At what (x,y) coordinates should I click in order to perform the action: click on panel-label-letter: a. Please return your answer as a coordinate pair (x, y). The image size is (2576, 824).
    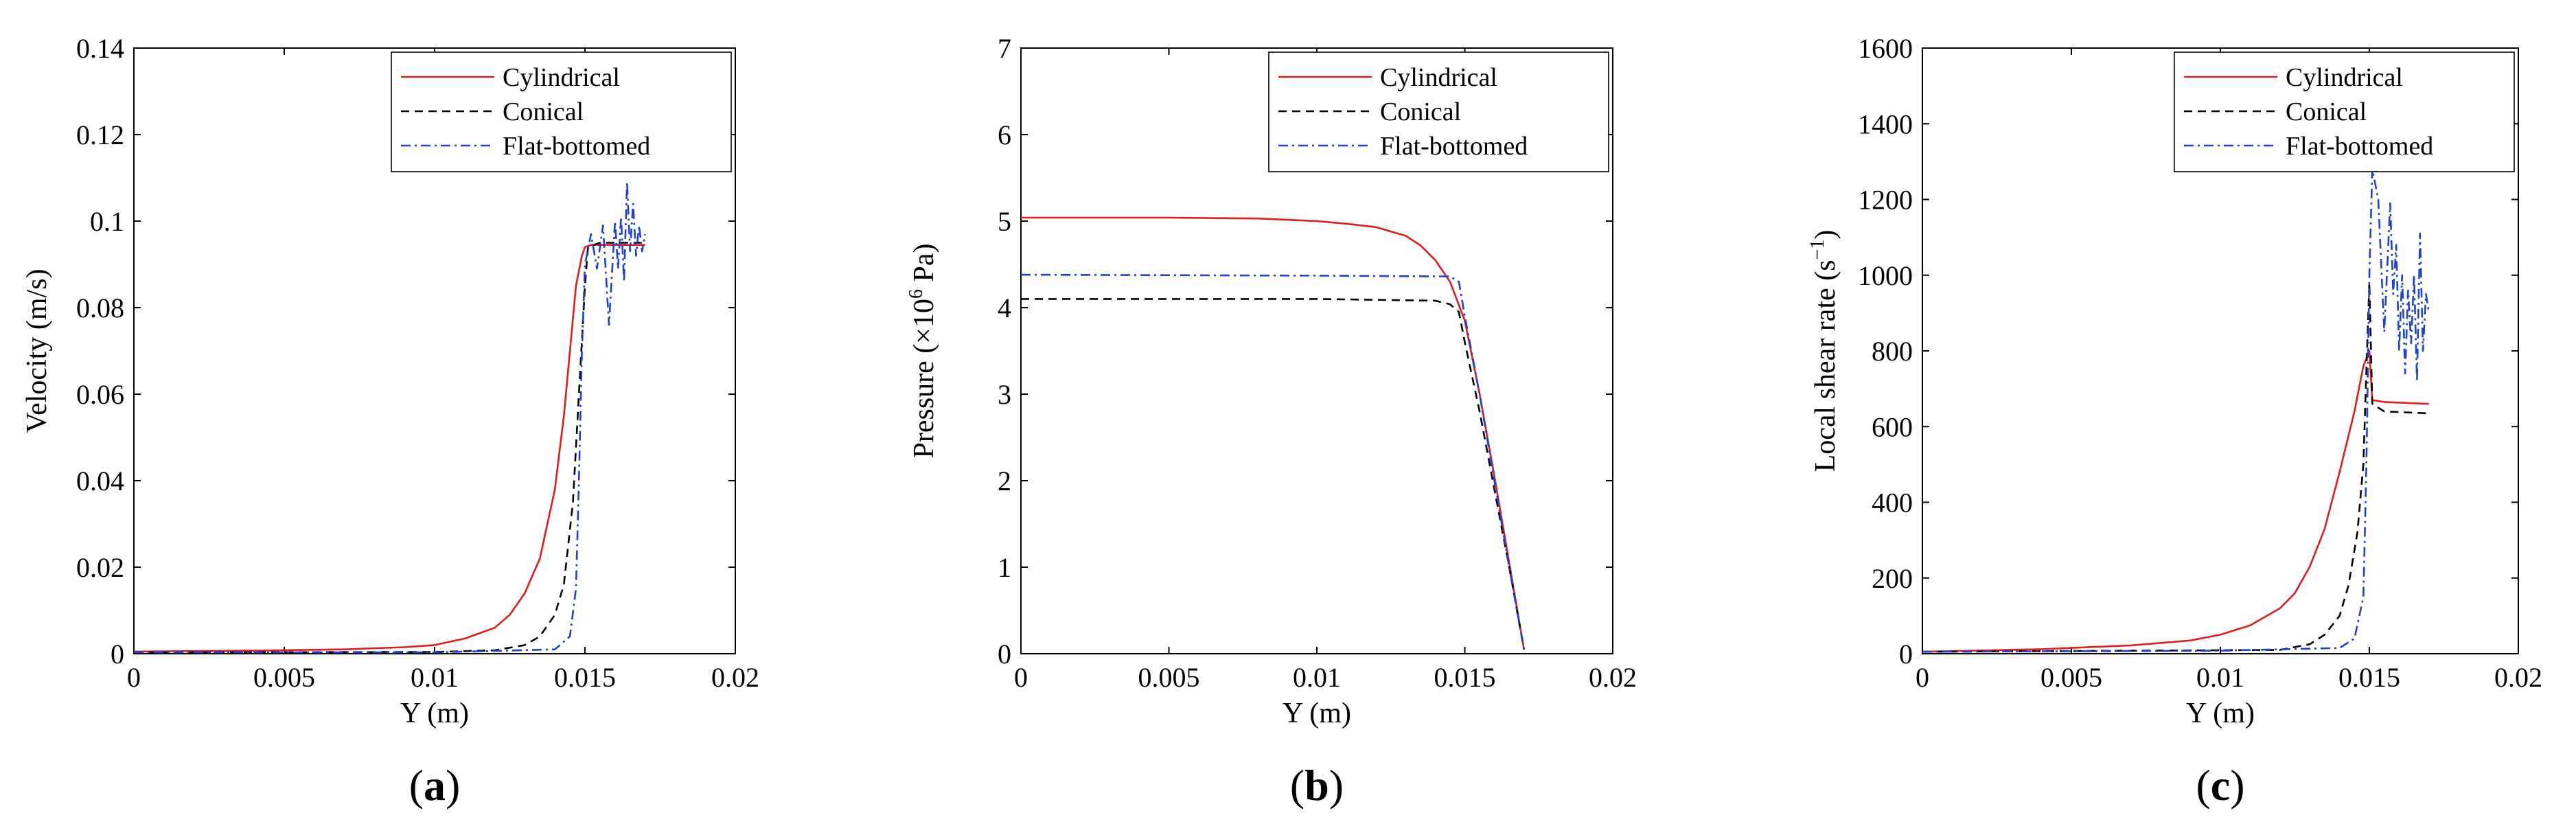
    Looking at the image, I should click on (435, 785).